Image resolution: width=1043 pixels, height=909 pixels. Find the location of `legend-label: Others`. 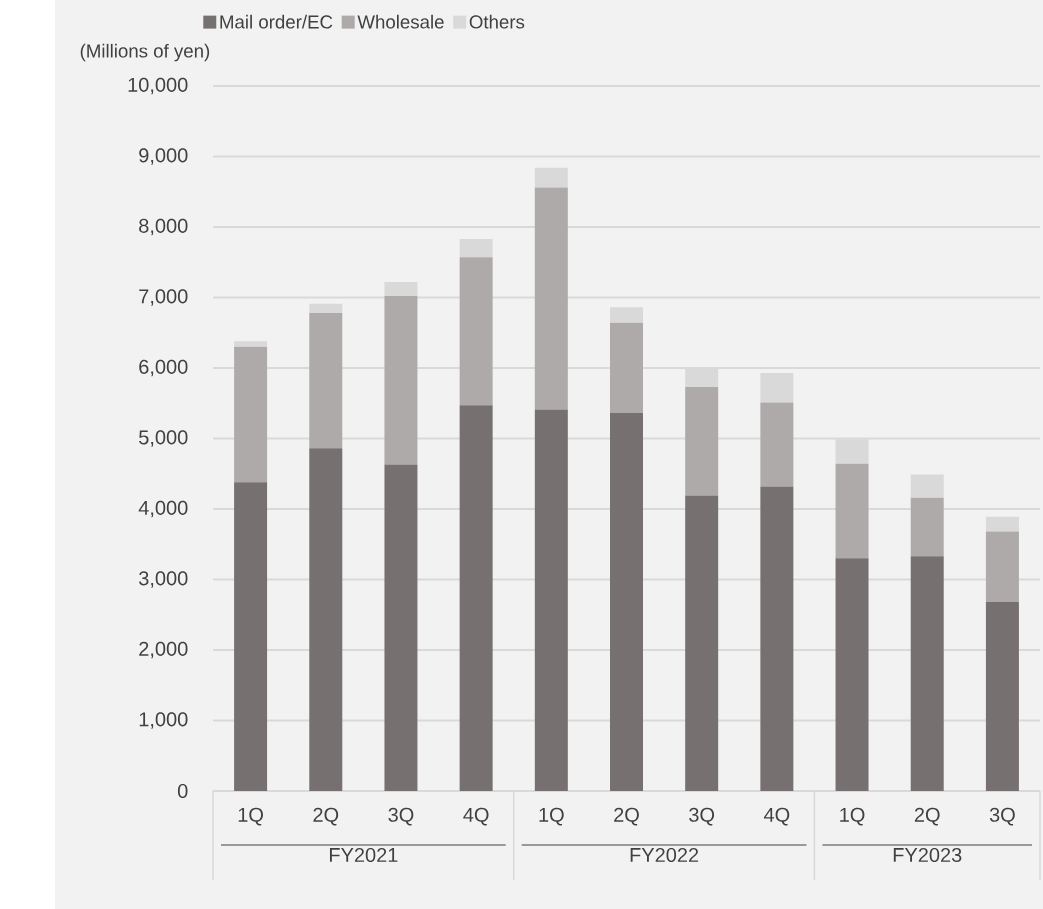

legend-label: Others is located at coordinates (497, 21).